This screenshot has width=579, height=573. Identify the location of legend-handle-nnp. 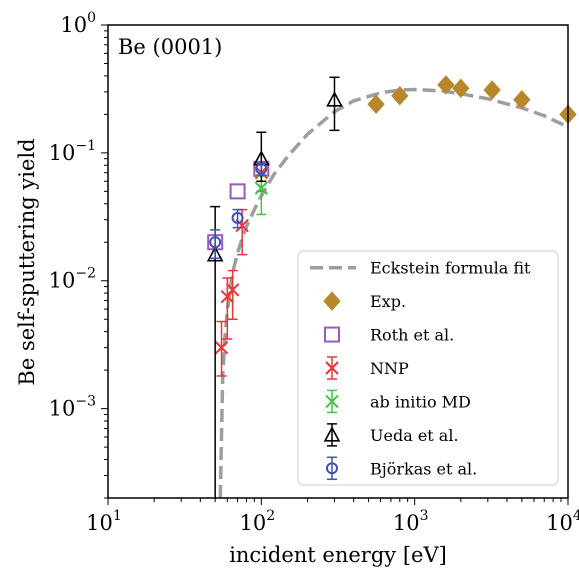
(332, 368).